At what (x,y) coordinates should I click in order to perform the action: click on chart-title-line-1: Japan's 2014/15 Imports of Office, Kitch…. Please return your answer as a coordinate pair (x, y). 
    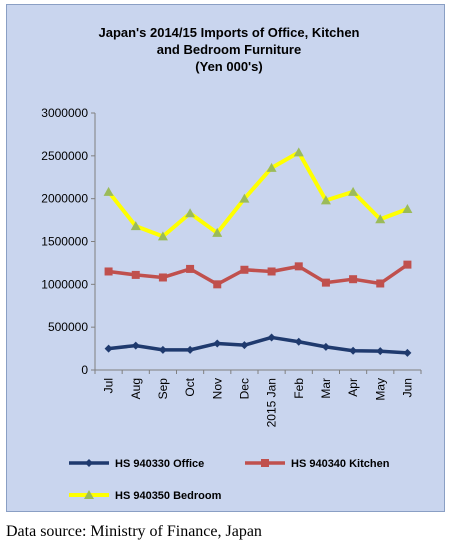
    Looking at the image, I should click on (228, 32).